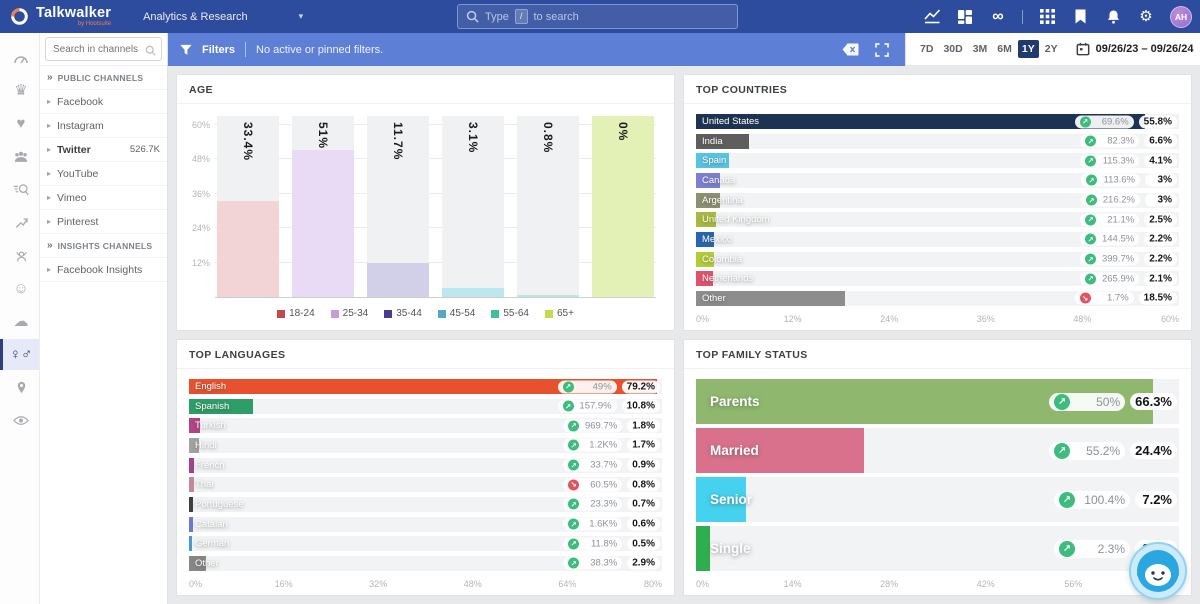 This screenshot has width=1200, height=604. I want to click on share-value: 2.2%, so click(1160, 239).